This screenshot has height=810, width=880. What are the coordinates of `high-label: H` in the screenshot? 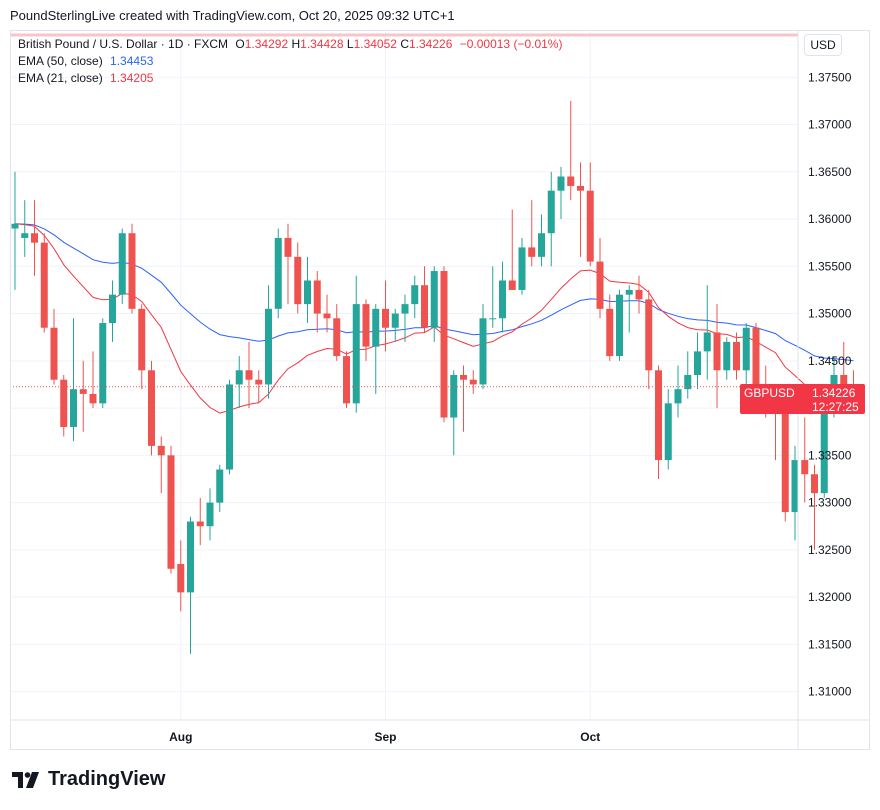 It's located at (296, 44).